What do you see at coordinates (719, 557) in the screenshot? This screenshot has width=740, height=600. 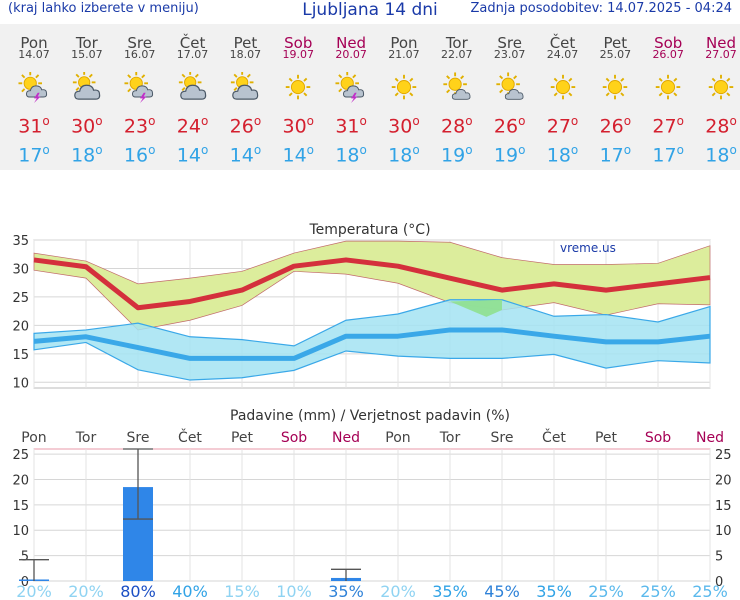 I see `precipitation-tick-label-right: 5` at bounding box center [719, 557].